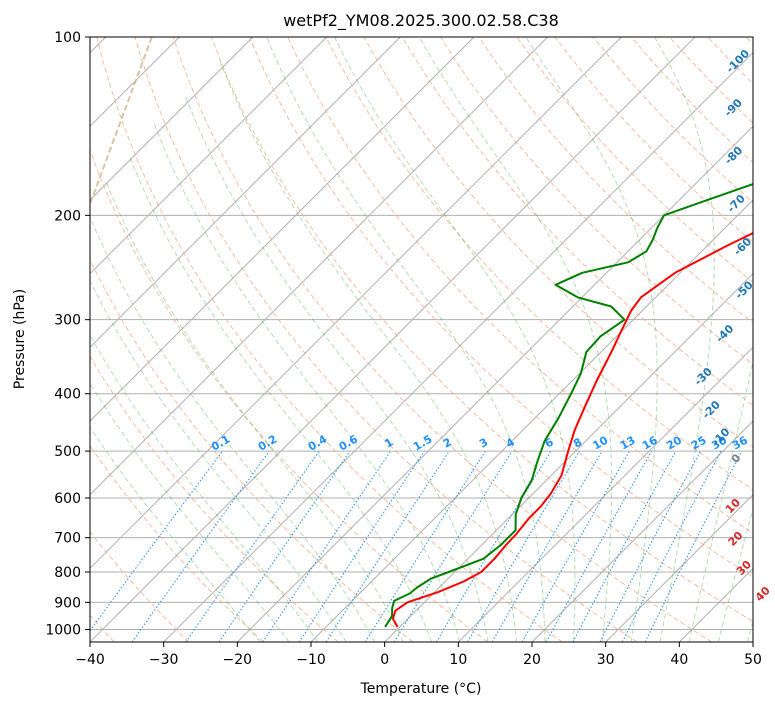  What do you see at coordinates (311, 660) in the screenshot?
I see `x-tick-label: −10` at bounding box center [311, 660].